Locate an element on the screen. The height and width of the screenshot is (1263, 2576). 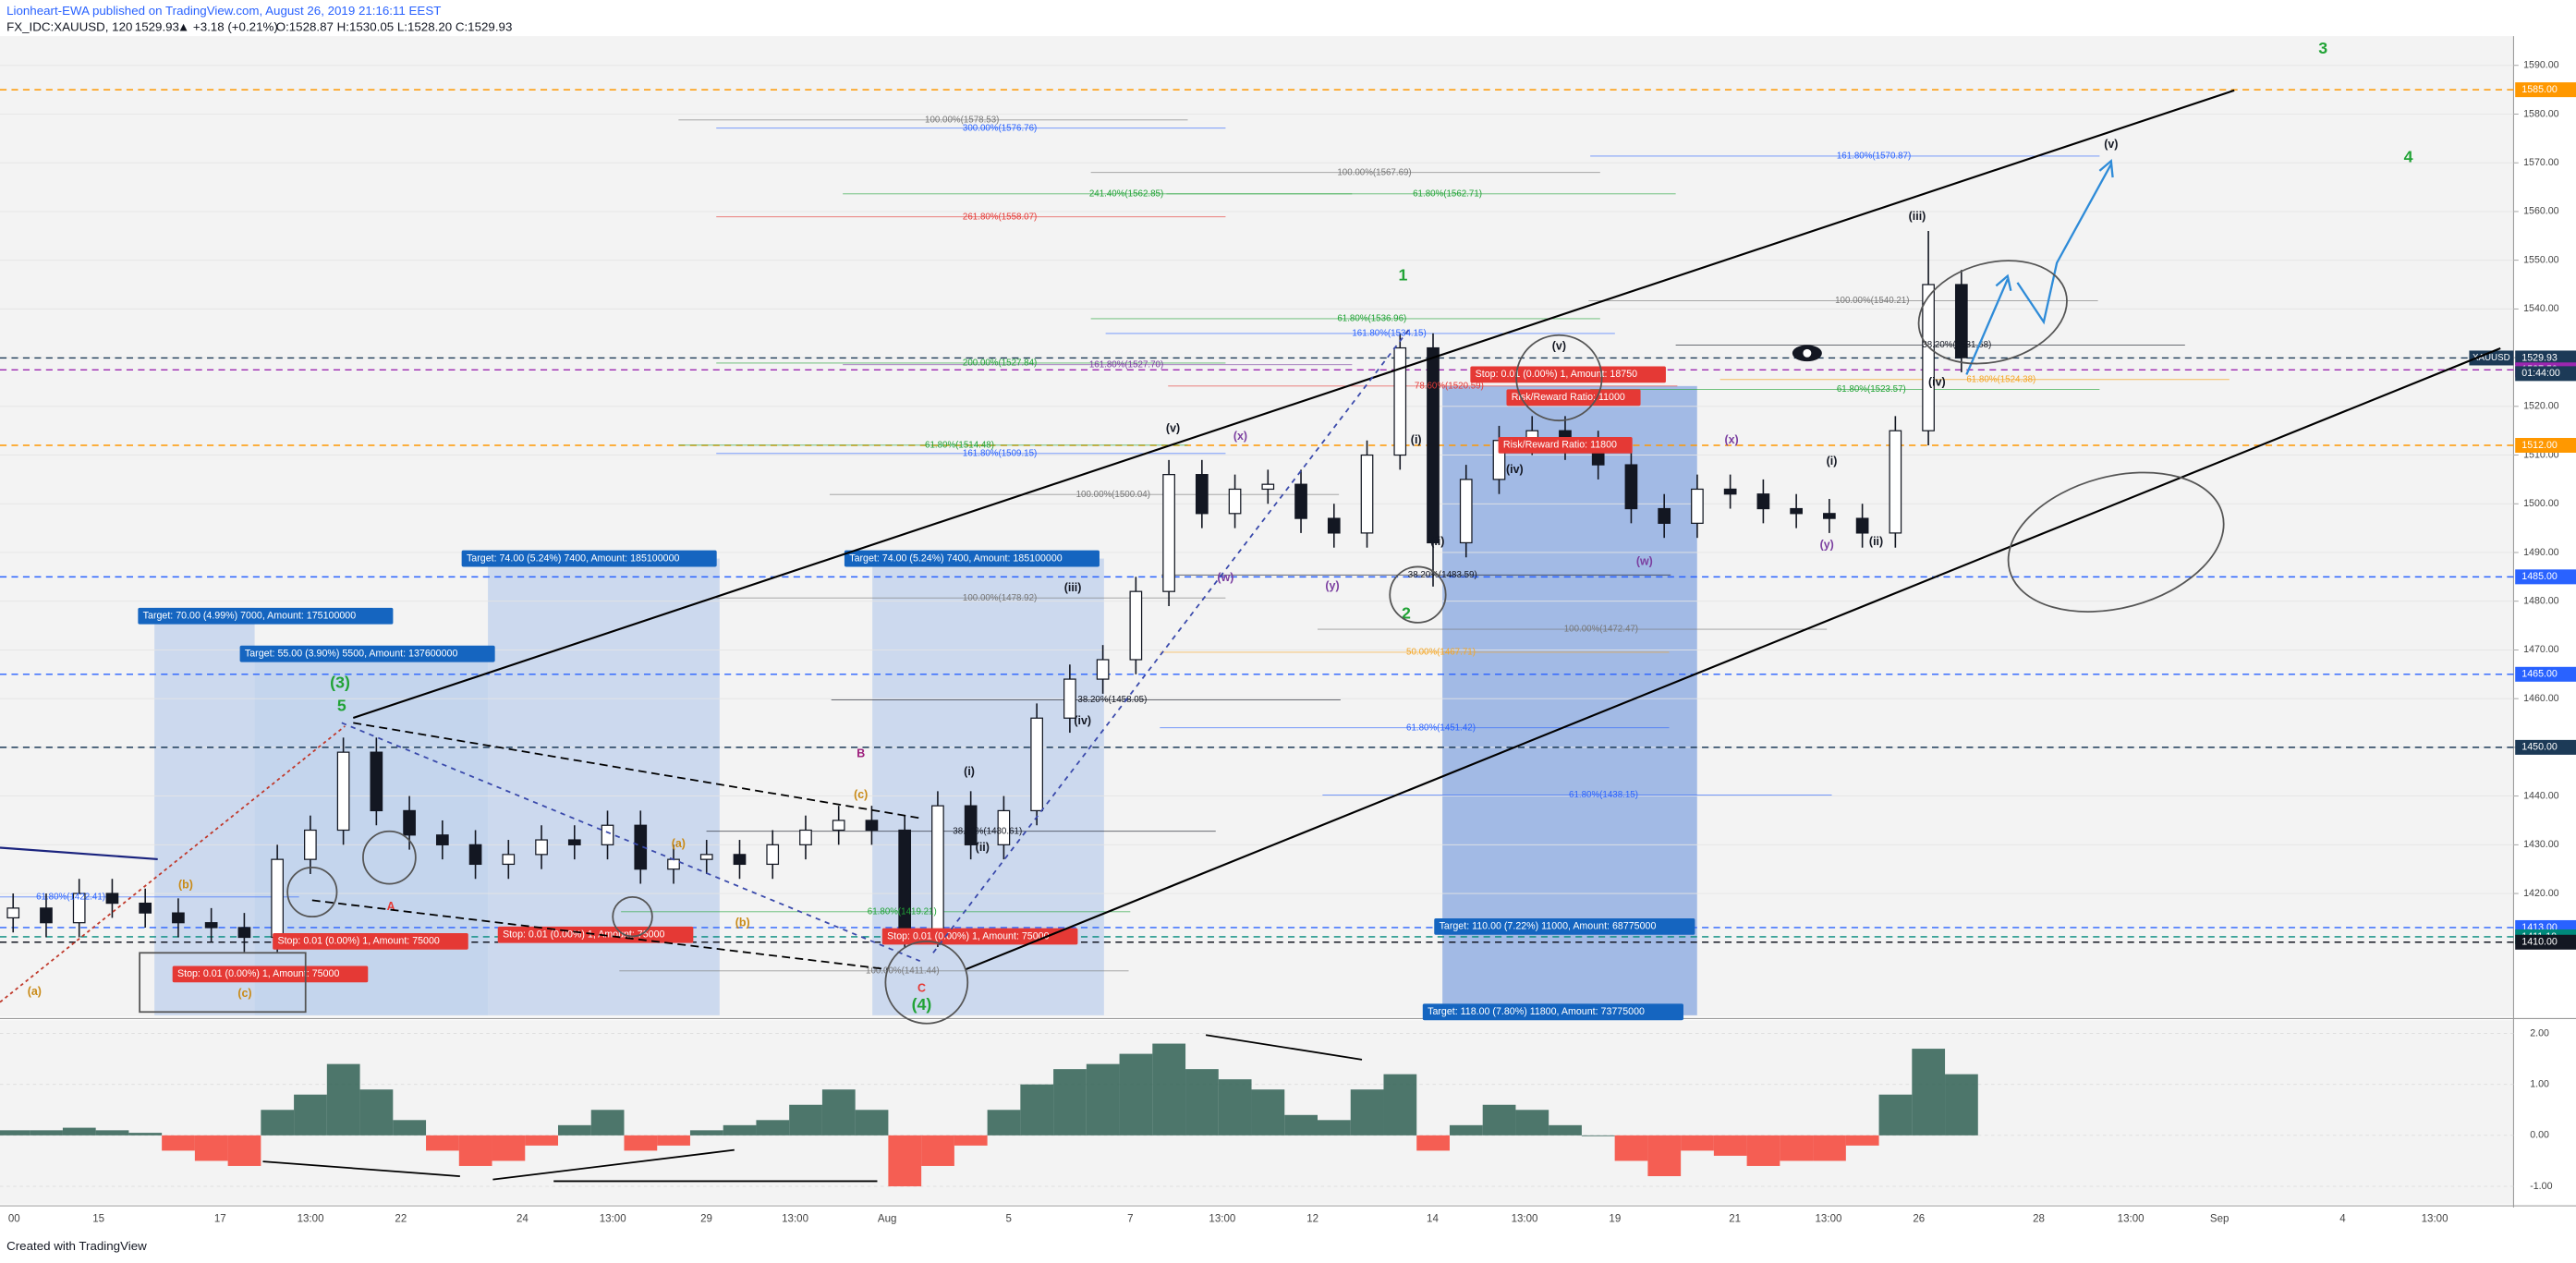
x-tick-label: 14 is located at coordinates (1433, 1218).